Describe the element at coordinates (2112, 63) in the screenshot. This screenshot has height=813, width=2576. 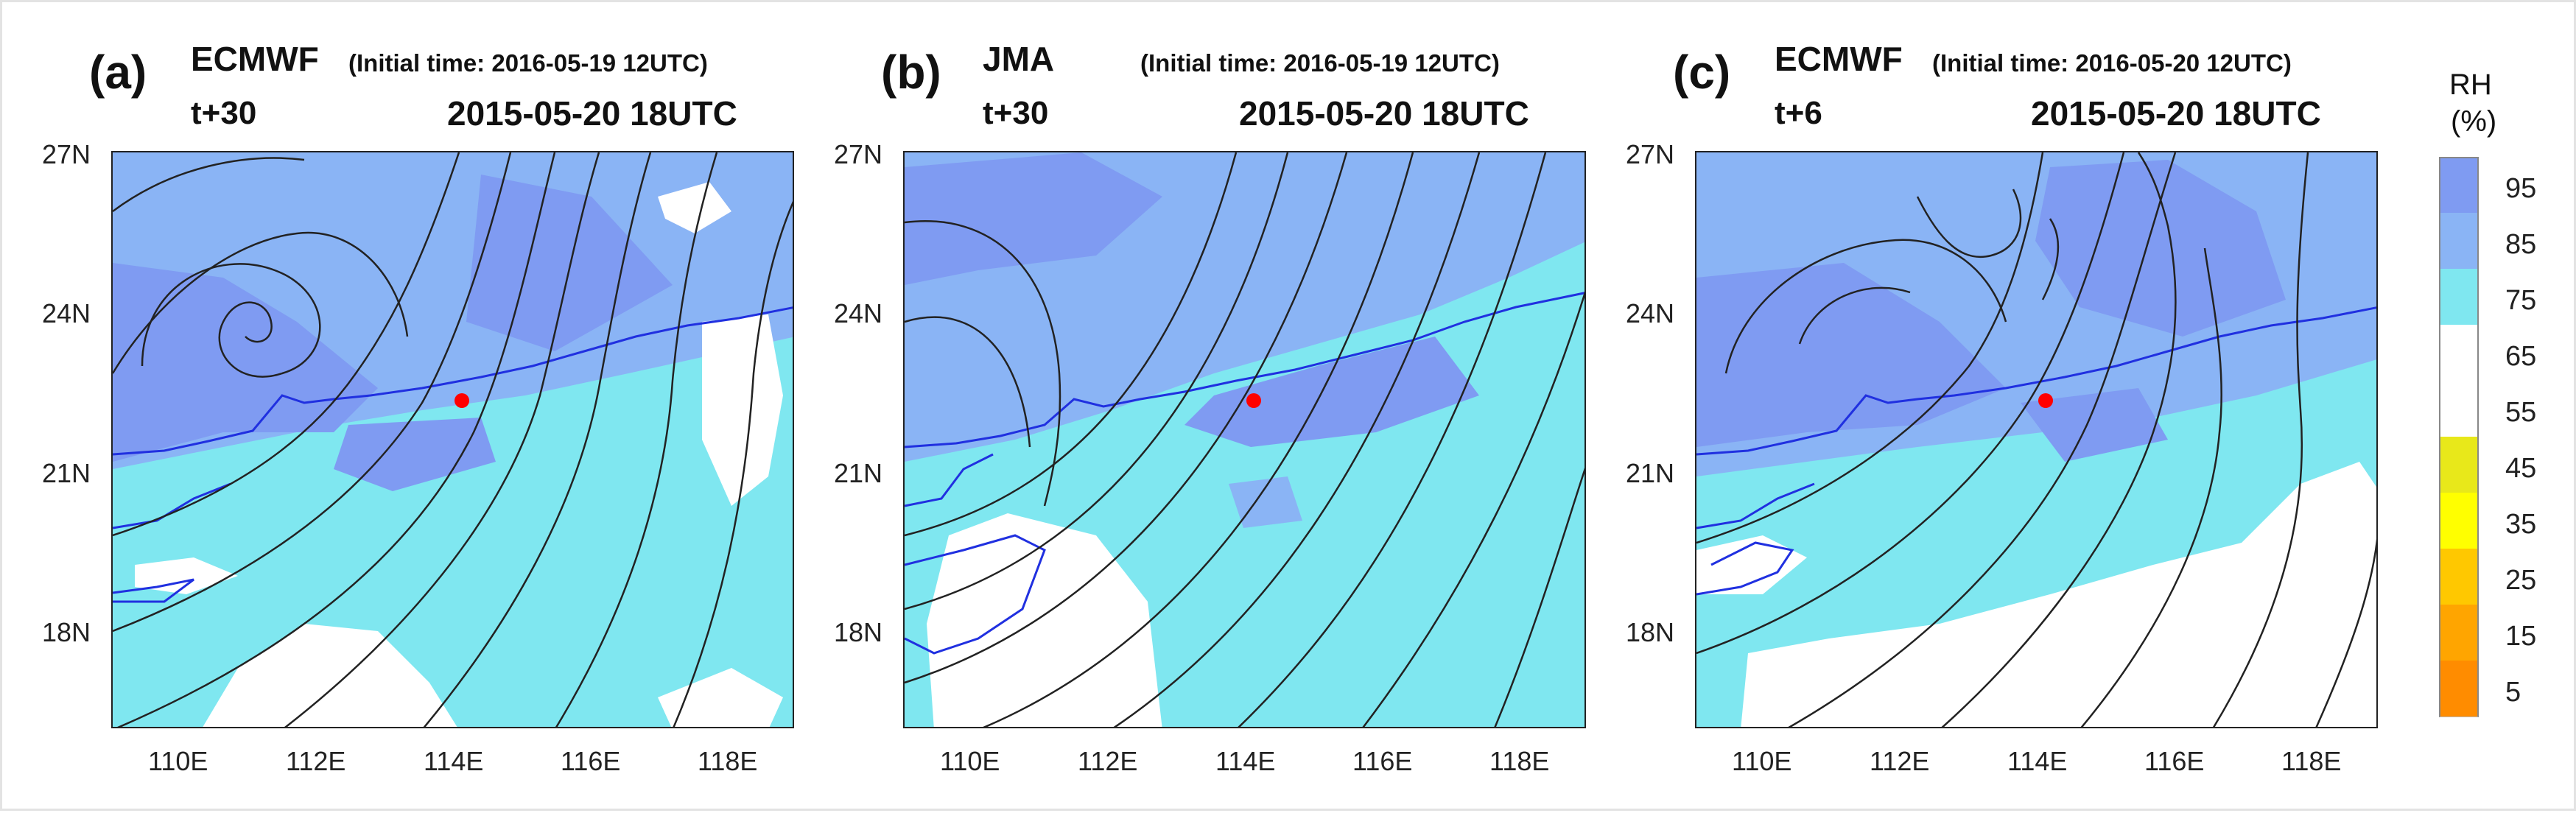
I see `initial-time: (Initial time: 2016-05-20 12UTC)` at that location.